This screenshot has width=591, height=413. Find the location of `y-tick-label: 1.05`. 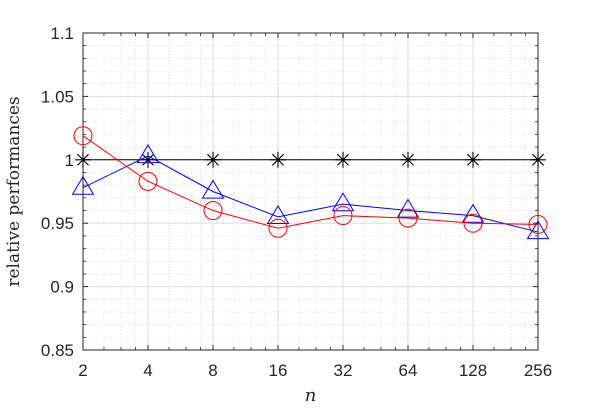

y-tick-label: 1.05 is located at coordinates (57, 96).